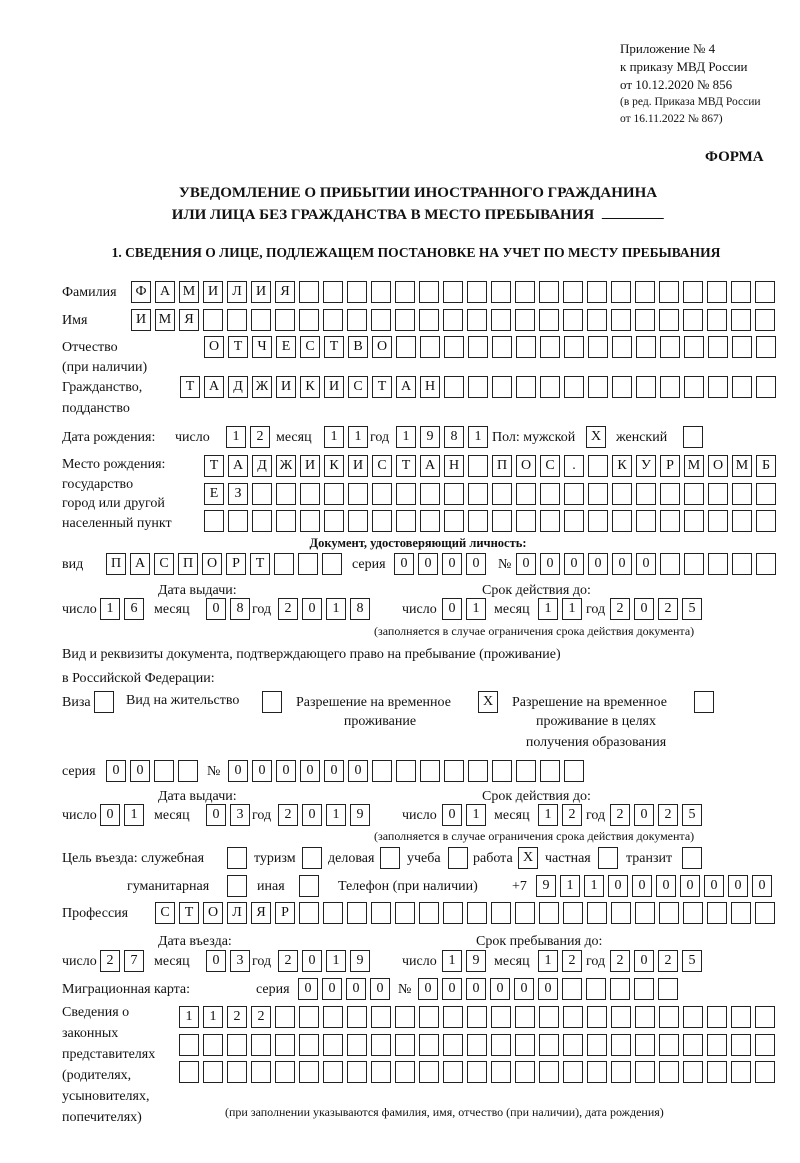 The height and width of the screenshot is (1163, 800). What do you see at coordinates (633, 218) in the screenshot?
I see `blank-line` at bounding box center [633, 218].